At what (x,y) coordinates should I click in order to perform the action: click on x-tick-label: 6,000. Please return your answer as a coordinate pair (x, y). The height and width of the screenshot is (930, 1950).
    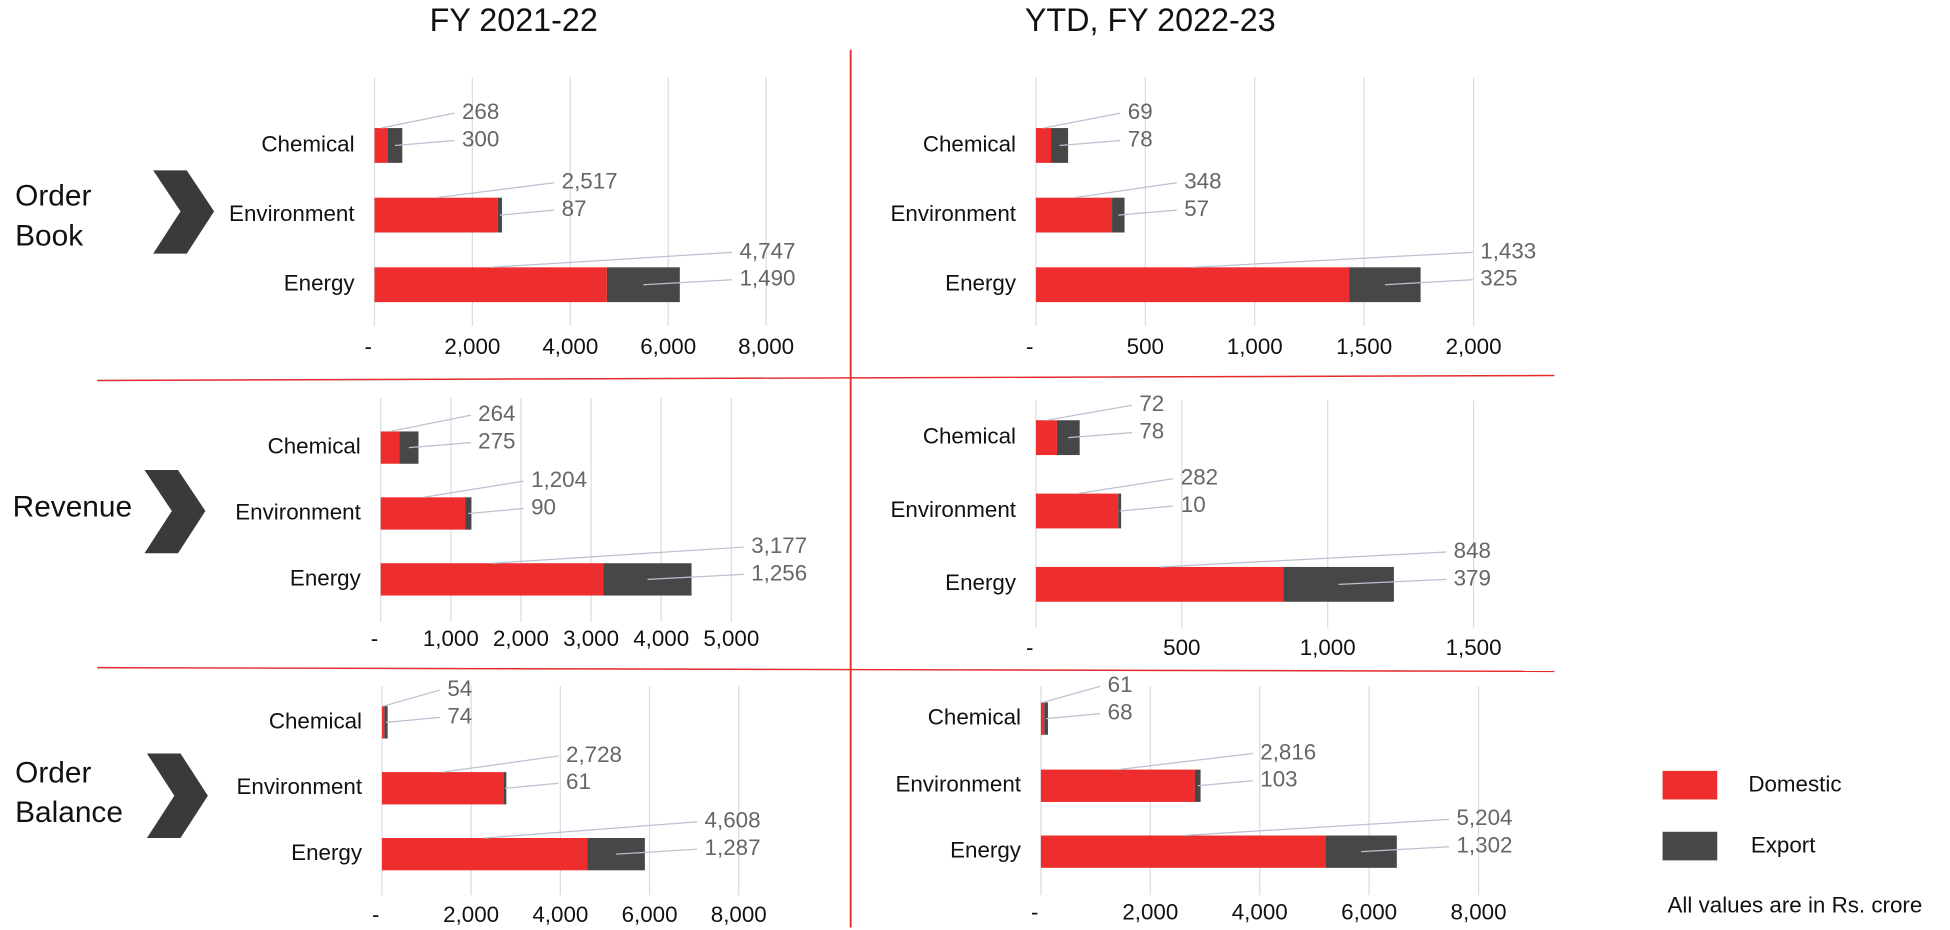
    Looking at the image, I should click on (650, 914).